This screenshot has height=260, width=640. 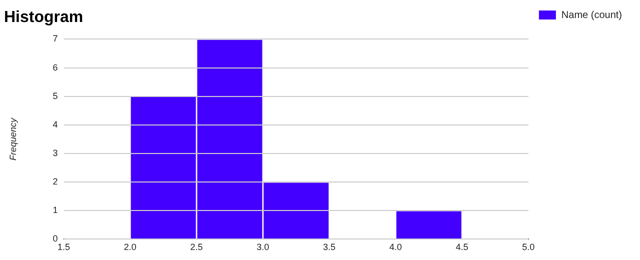 What do you see at coordinates (591, 15) in the screenshot?
I see `legend-label: Name (count)` at bounding box center [591, 15].